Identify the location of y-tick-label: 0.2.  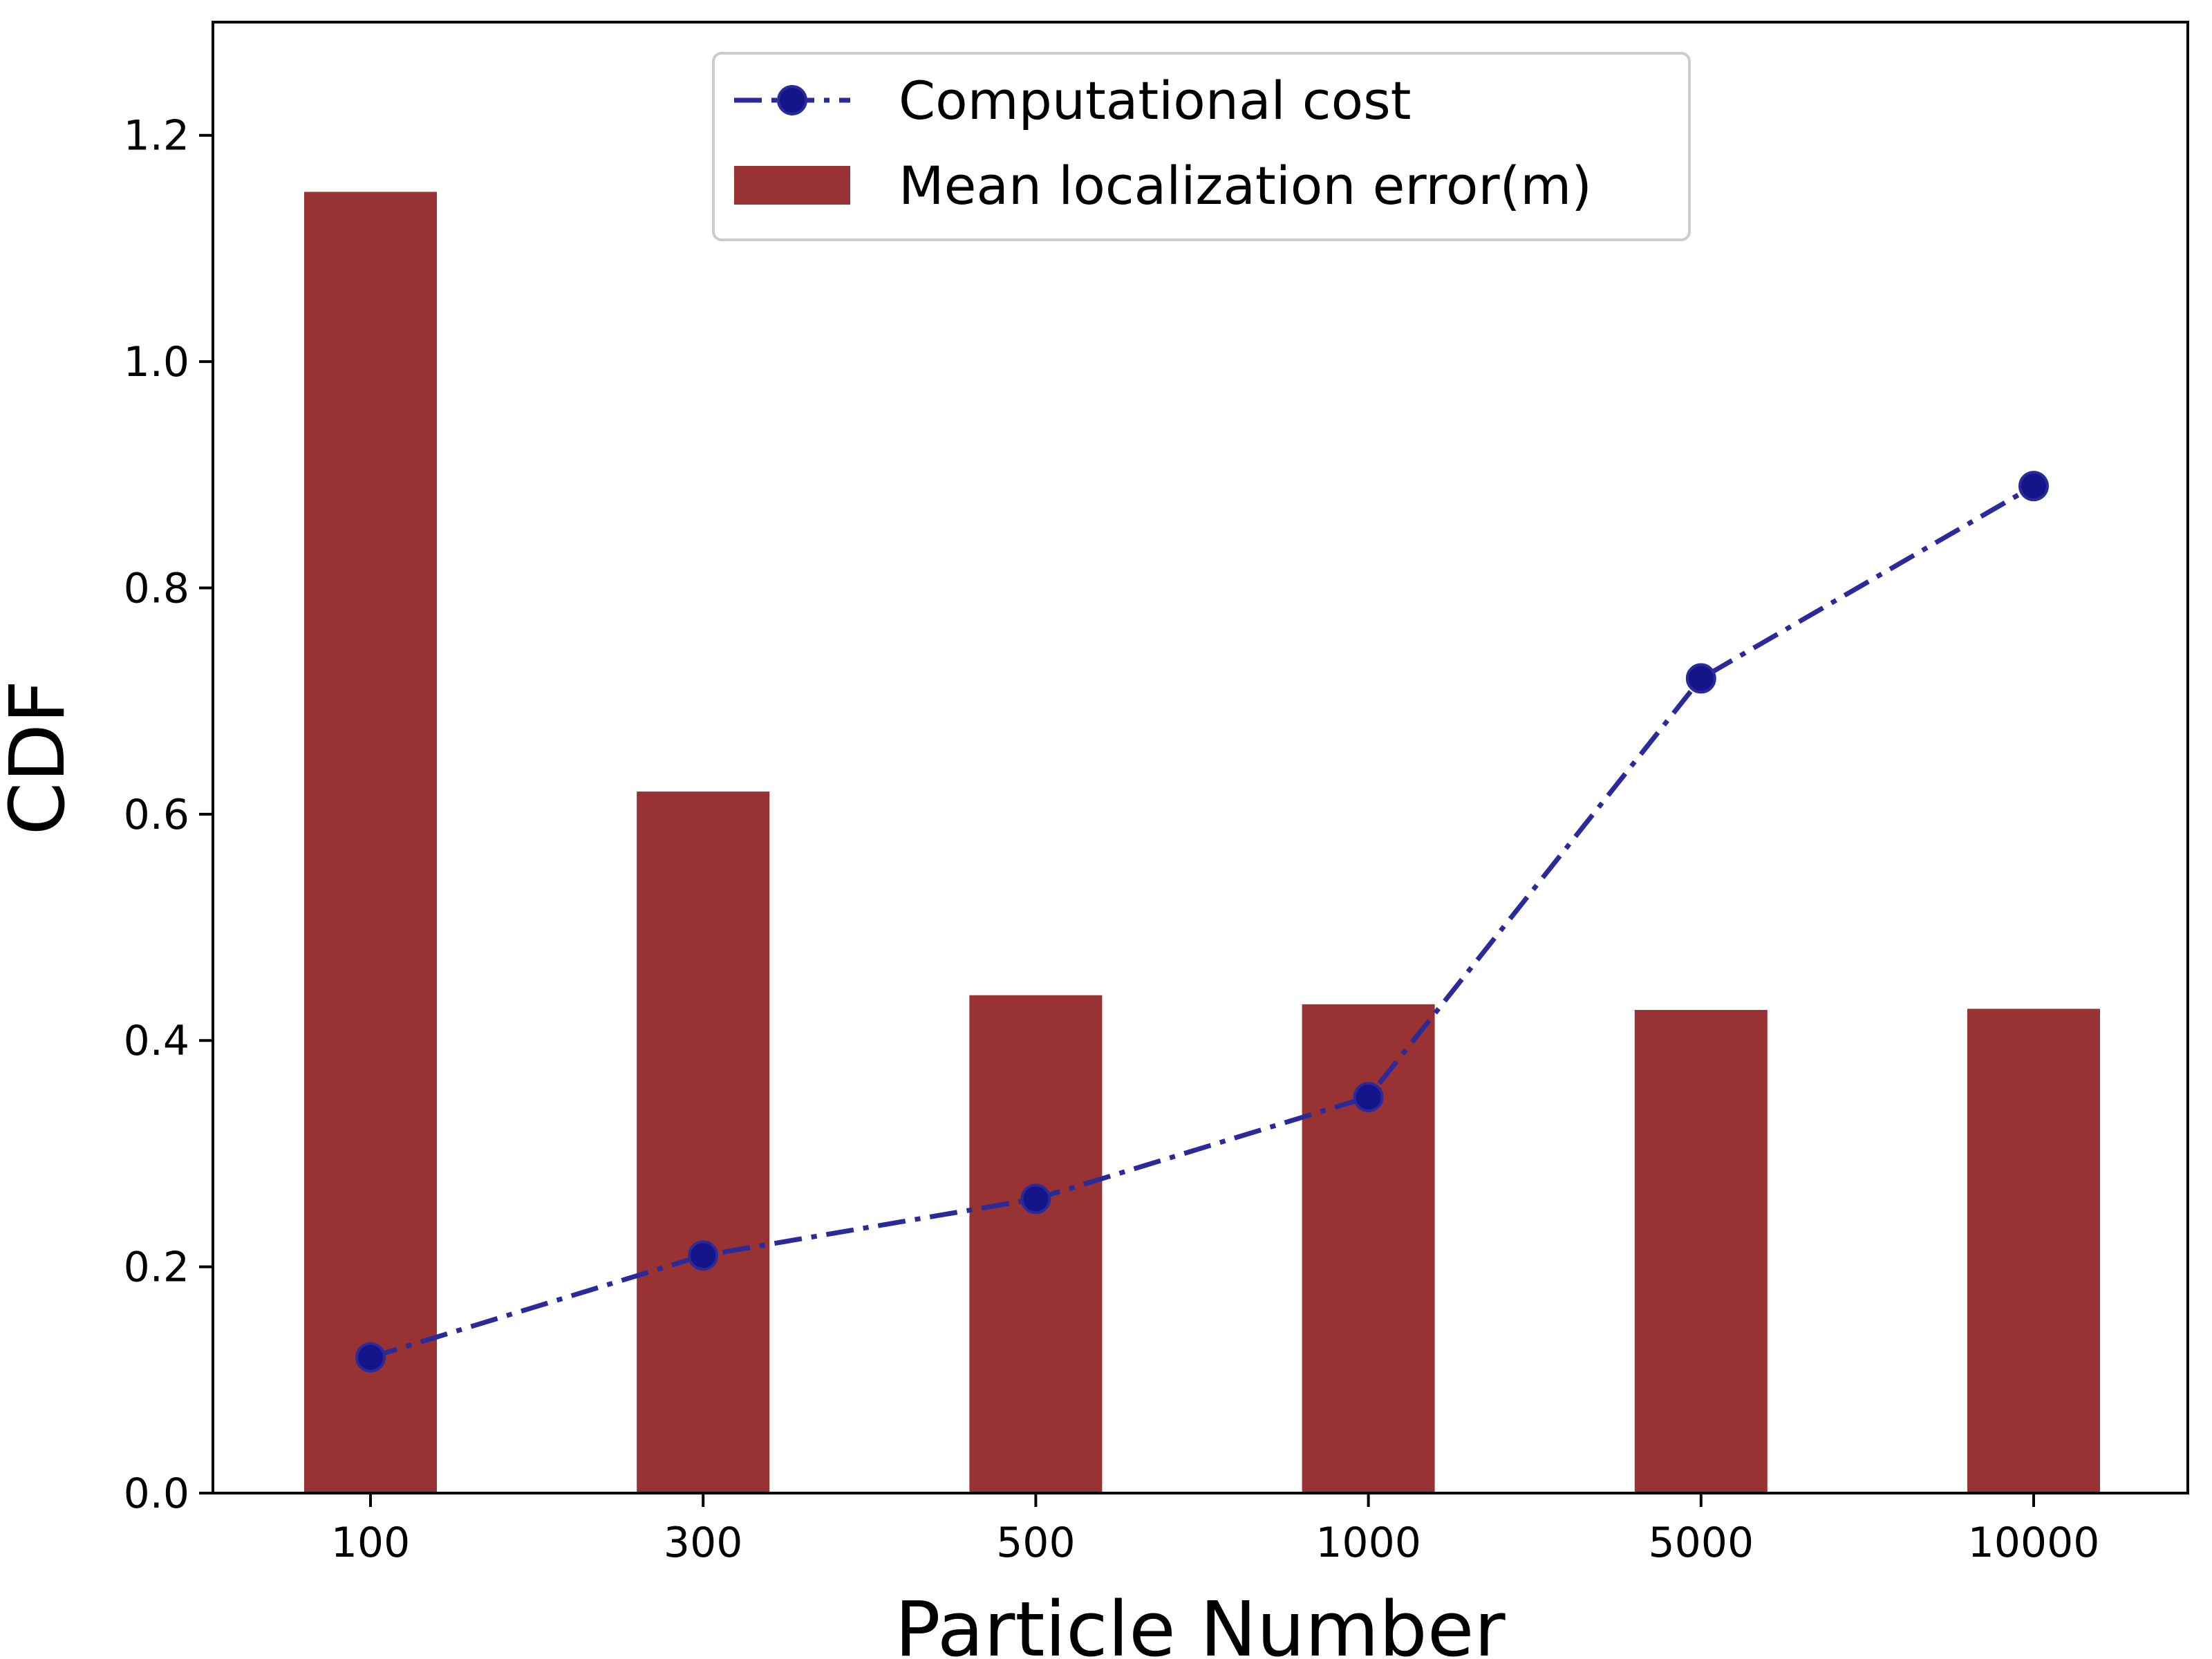
(156, 1268).